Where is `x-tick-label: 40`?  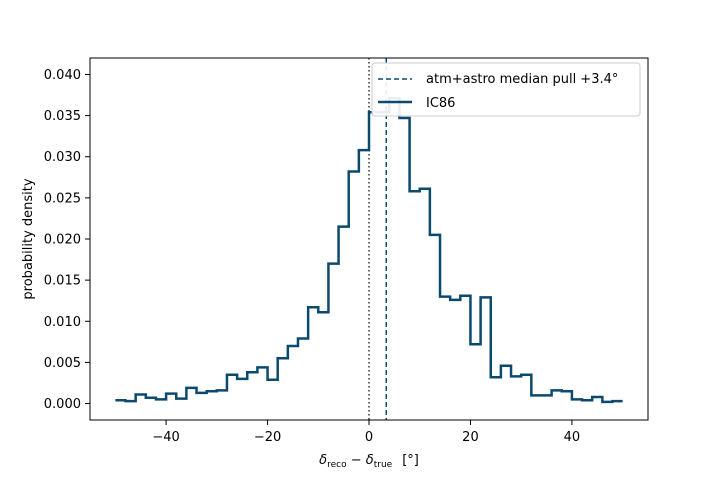
x-tick-label: 40 is located at coordinates (572, 437).